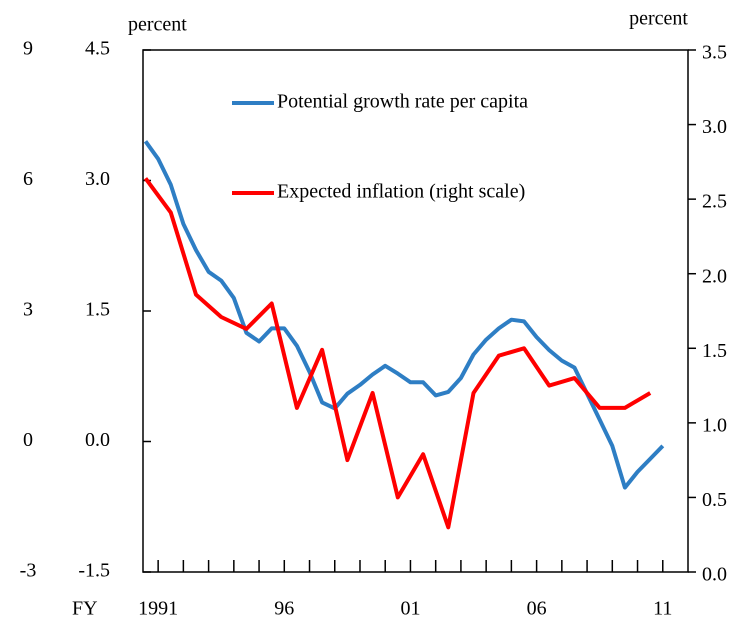 The width and height of the screenshot is (754, 626). I want to click on y-tick-label: 1.5, so click(97, 310).